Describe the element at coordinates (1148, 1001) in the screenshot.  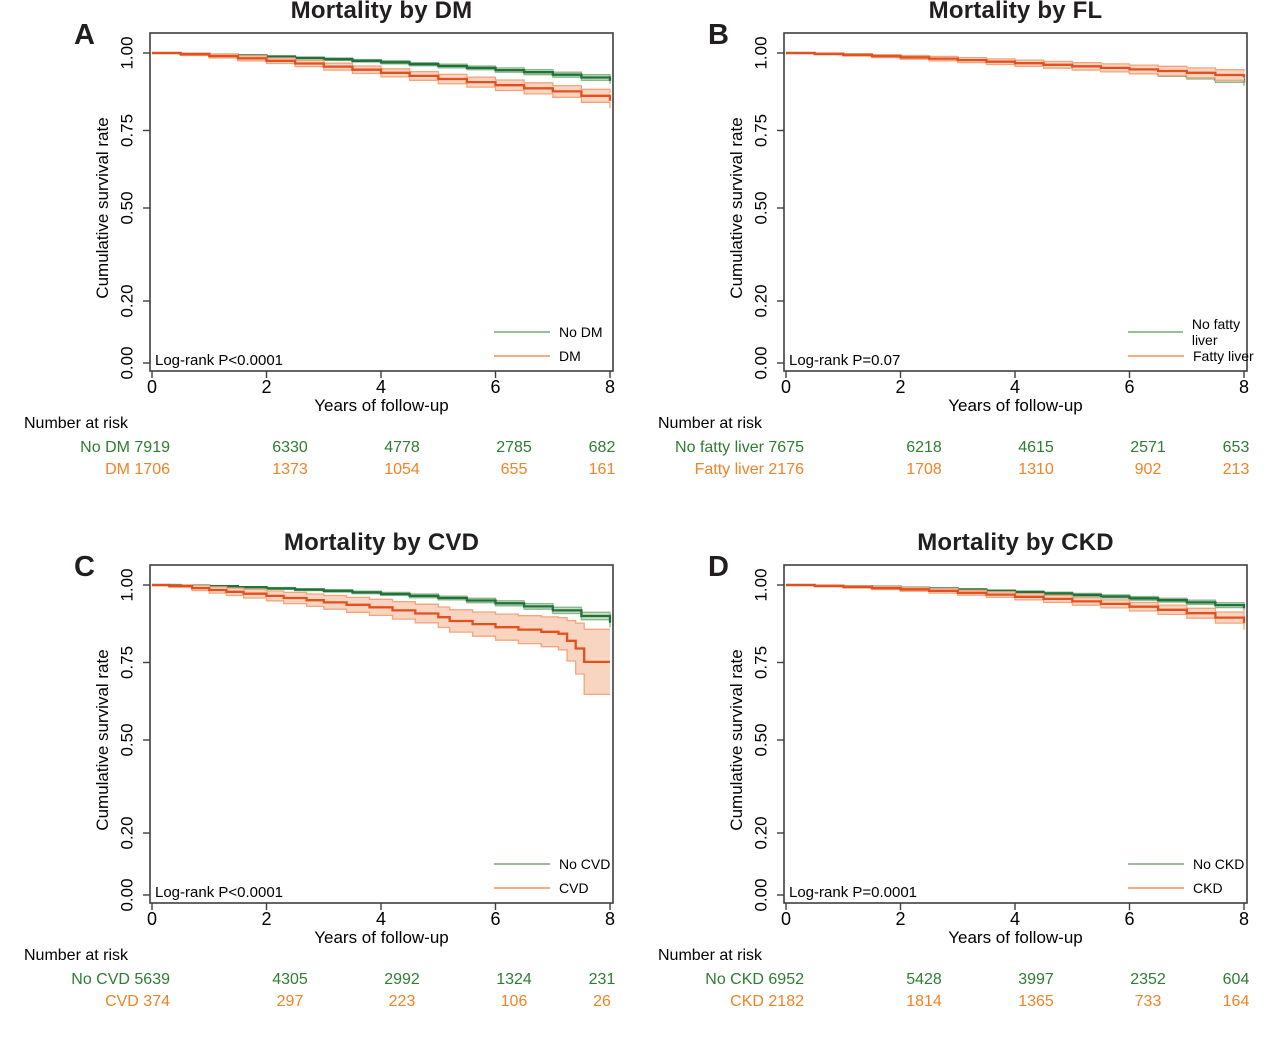
I see `risk-count: 733` at that location.